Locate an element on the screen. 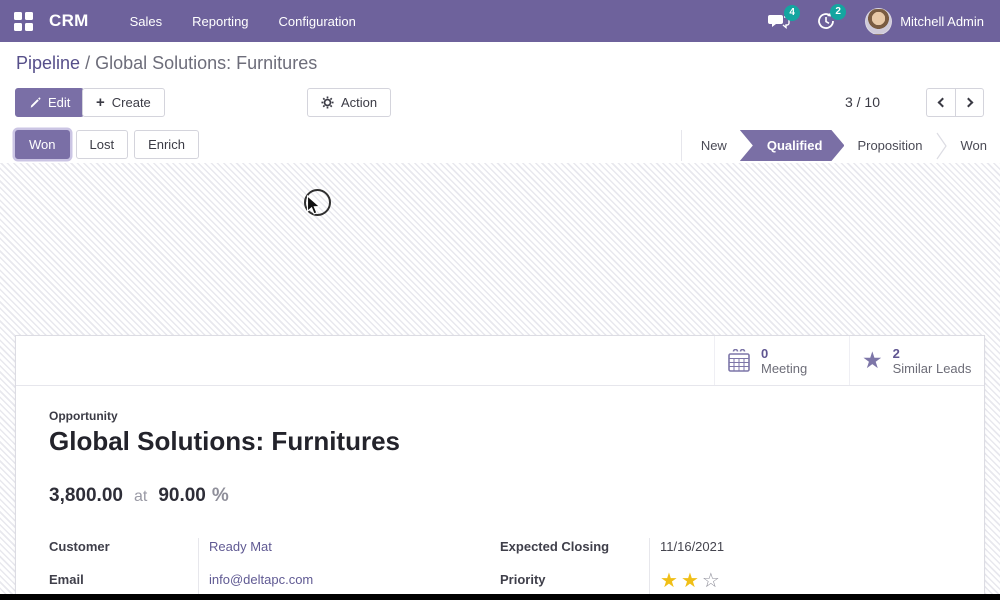  navbar-right: 4 2 Mitchell Admin is located at coordinates (877, 20).